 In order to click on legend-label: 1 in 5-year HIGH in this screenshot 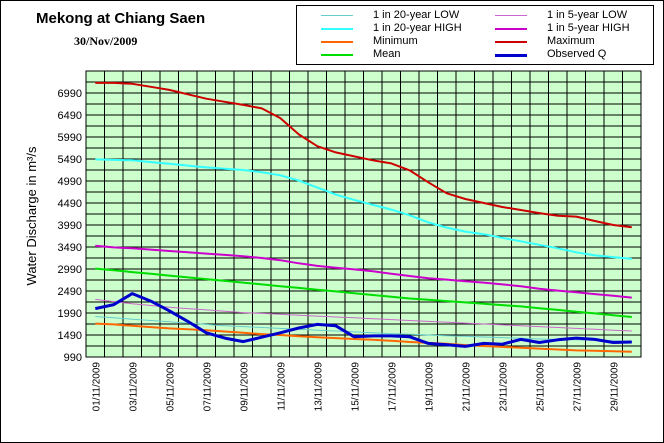, I will do `click(588, 28)`.